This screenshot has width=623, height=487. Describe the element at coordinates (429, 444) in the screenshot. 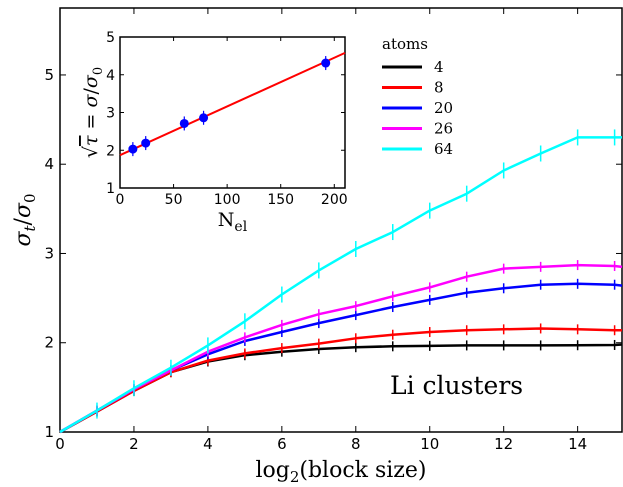

I see `x-tick-label: 10` at that location.